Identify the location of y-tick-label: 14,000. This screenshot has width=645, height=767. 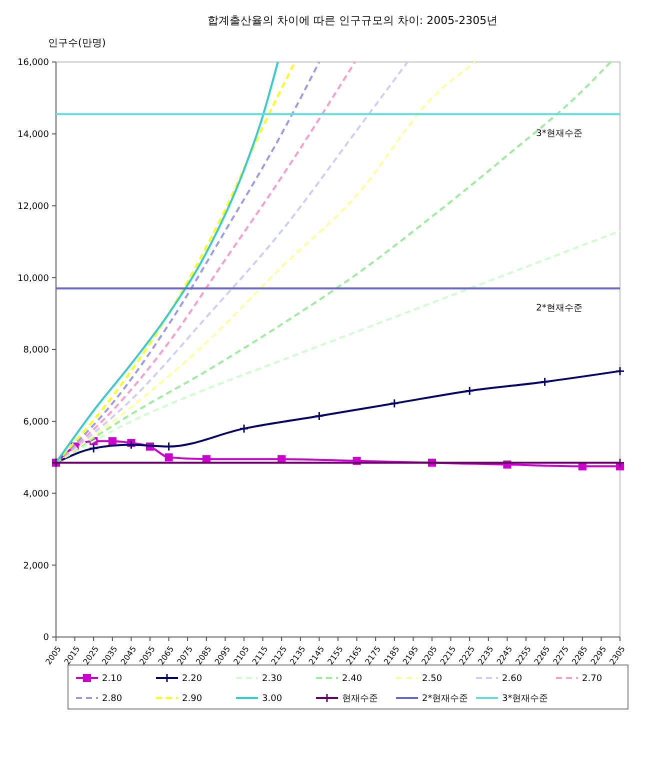
(34, 135).